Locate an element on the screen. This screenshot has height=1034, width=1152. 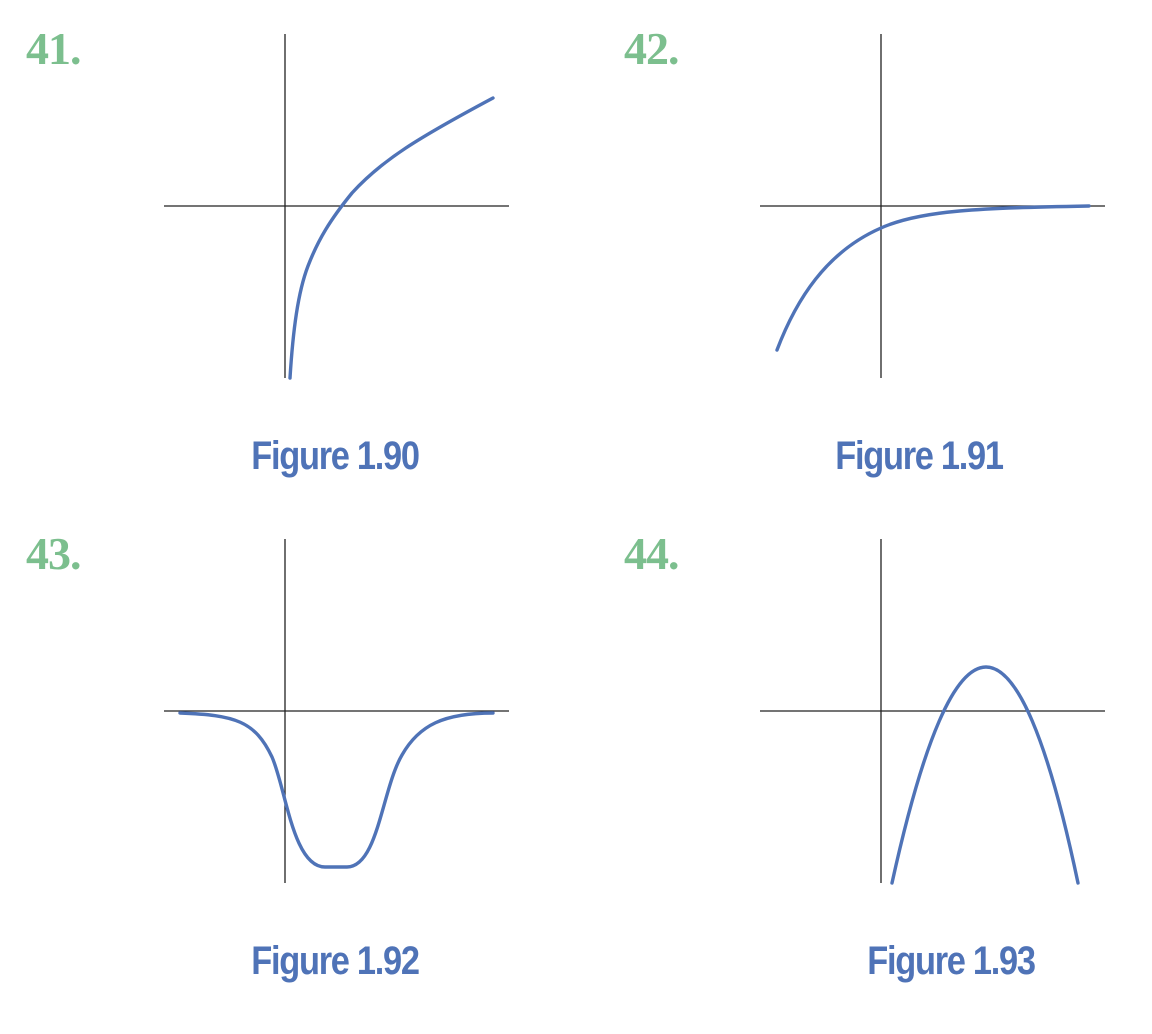
problem-number: 43. is located at coordinates (53, 553).